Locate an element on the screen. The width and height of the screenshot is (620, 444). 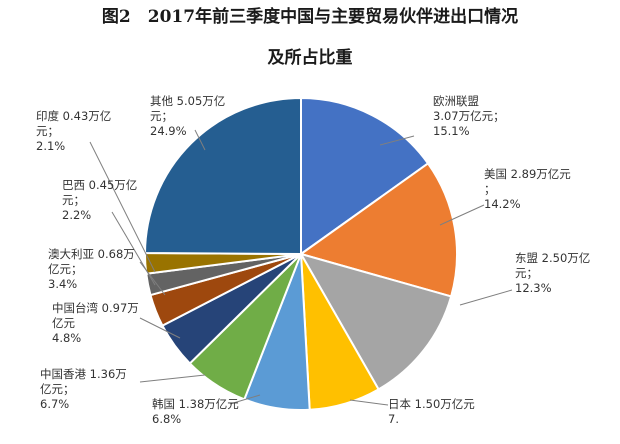
watermark-right: 微信号: gdsoa201112 is located at coordinates (528, 419).